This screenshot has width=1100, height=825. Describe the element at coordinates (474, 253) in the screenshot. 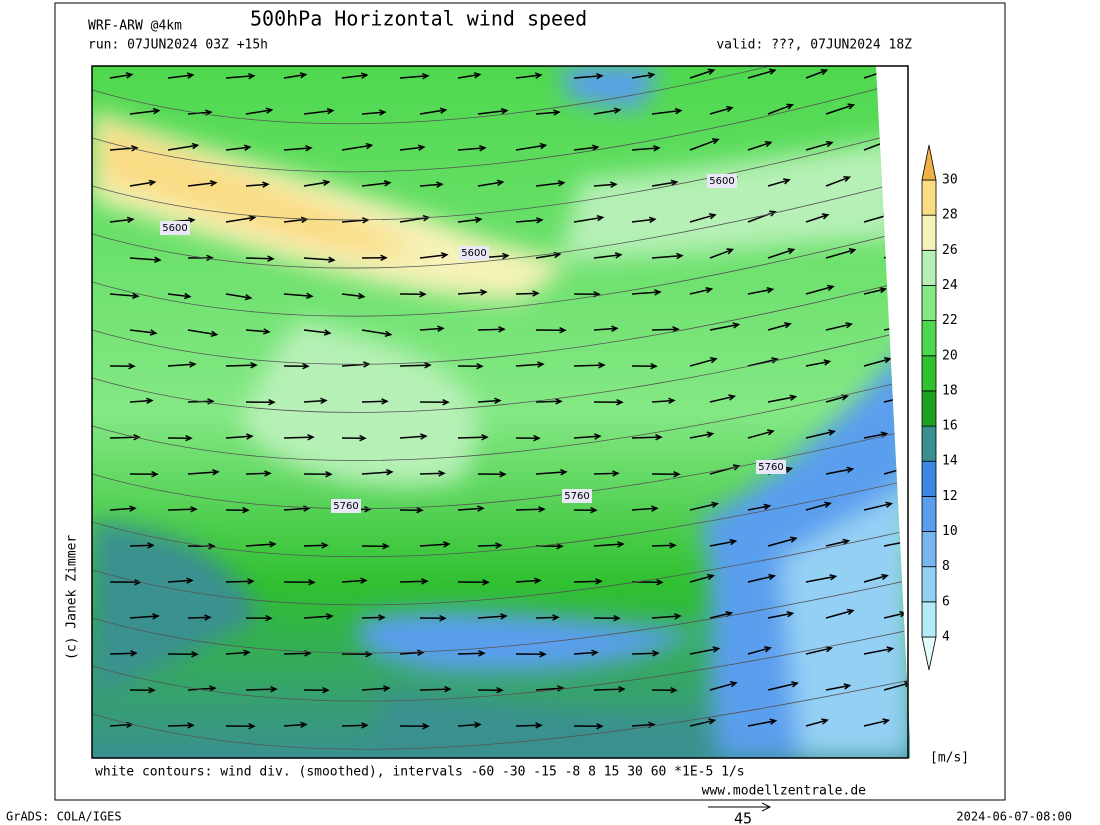

I see `contour-label-box` at that location.